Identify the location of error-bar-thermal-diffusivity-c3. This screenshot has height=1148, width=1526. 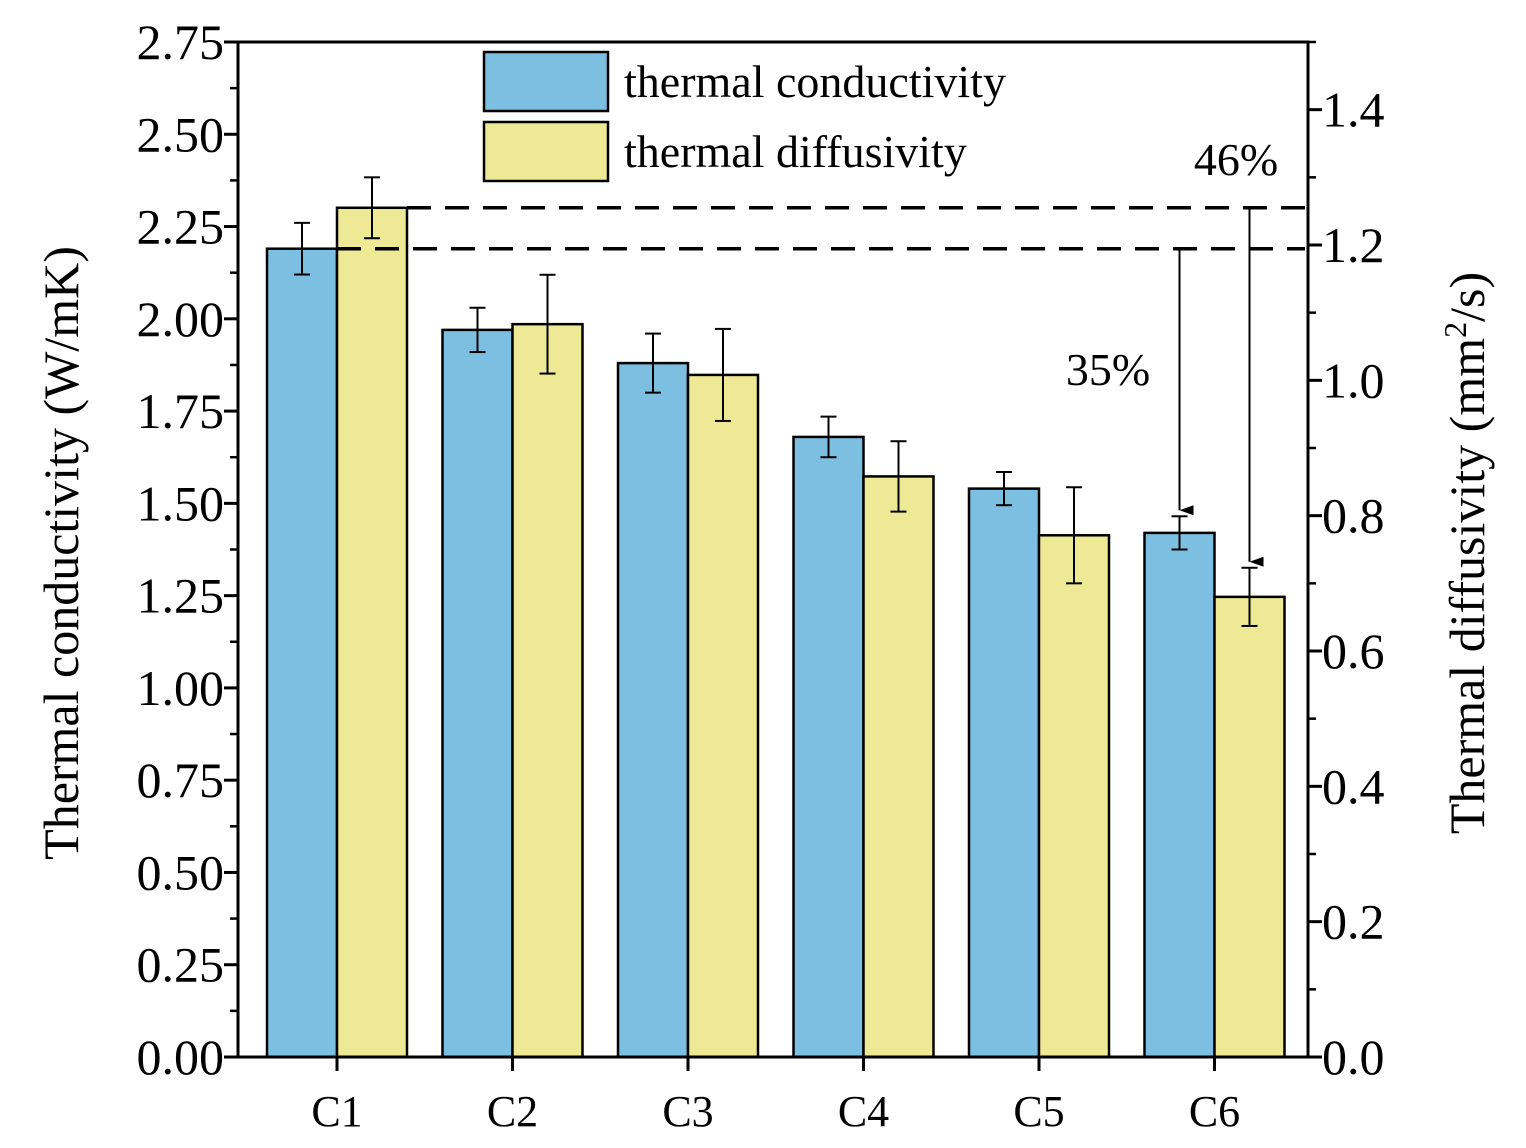
(723, 374).